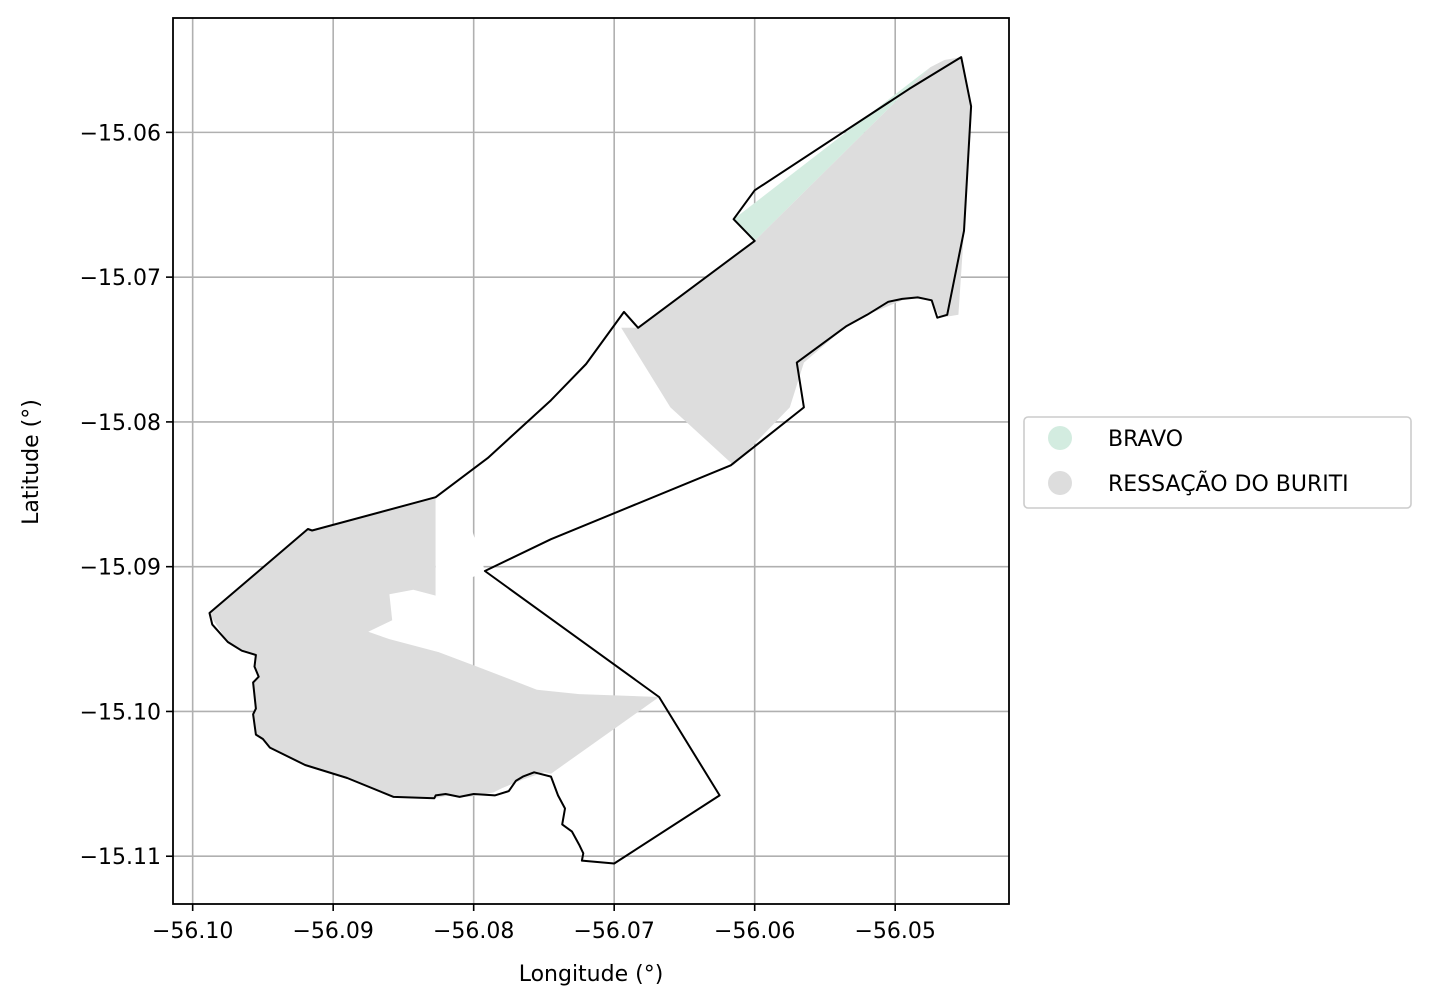  Describe the element at coordinates (126, 495) in the screenshot. I see `y-axis-ticks: −15.06 −15.07 −15.08 −15.09 −15.10 −15.11` at that location.